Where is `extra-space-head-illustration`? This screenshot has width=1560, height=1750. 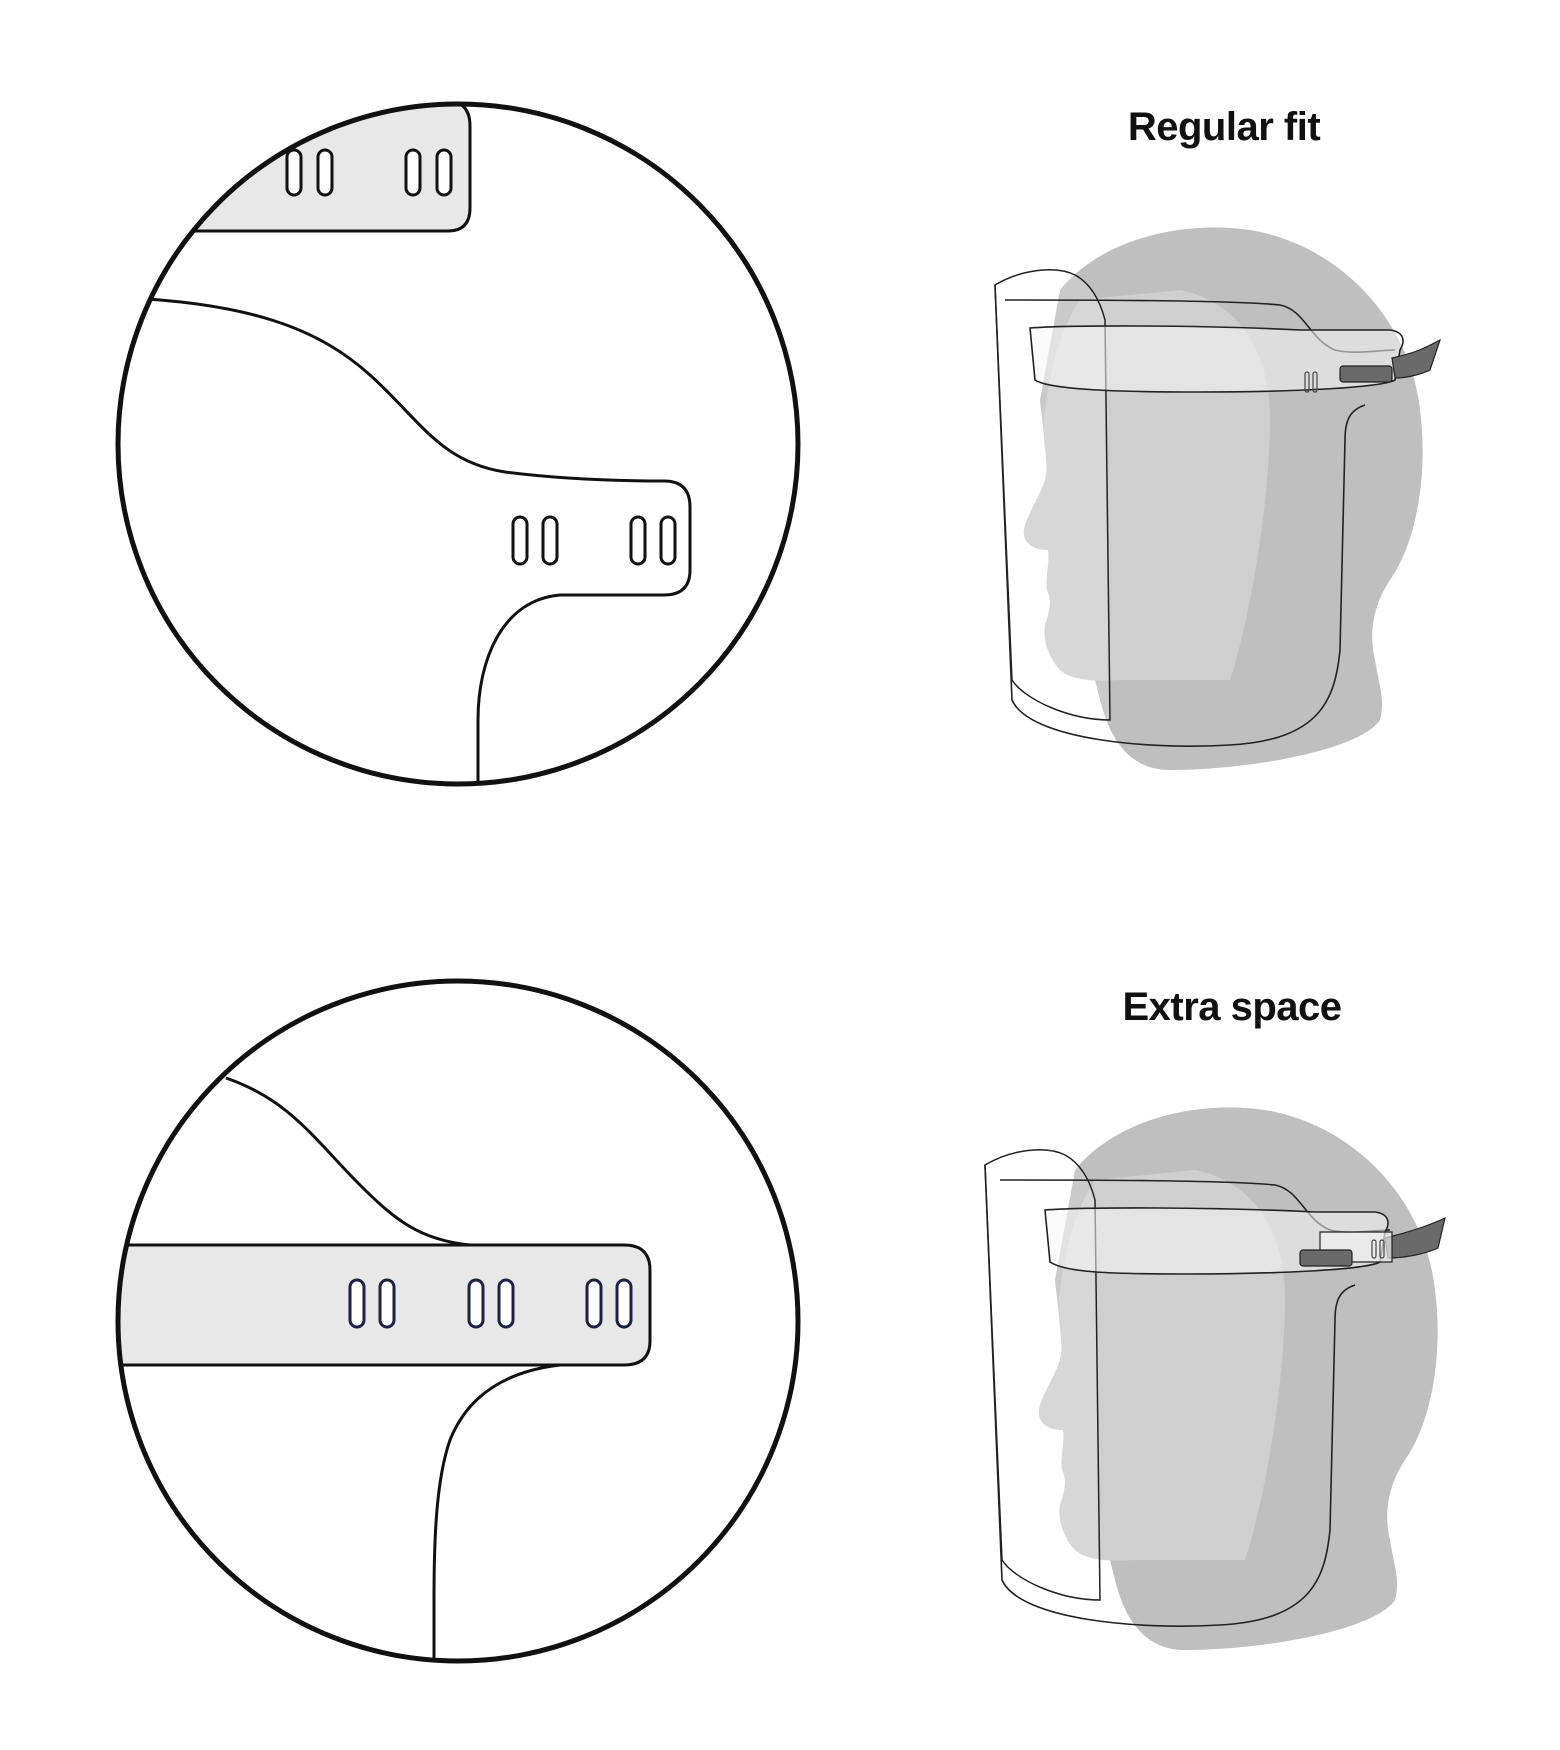 extra-space-head-illustration is located at coordinates (1215, 1378).